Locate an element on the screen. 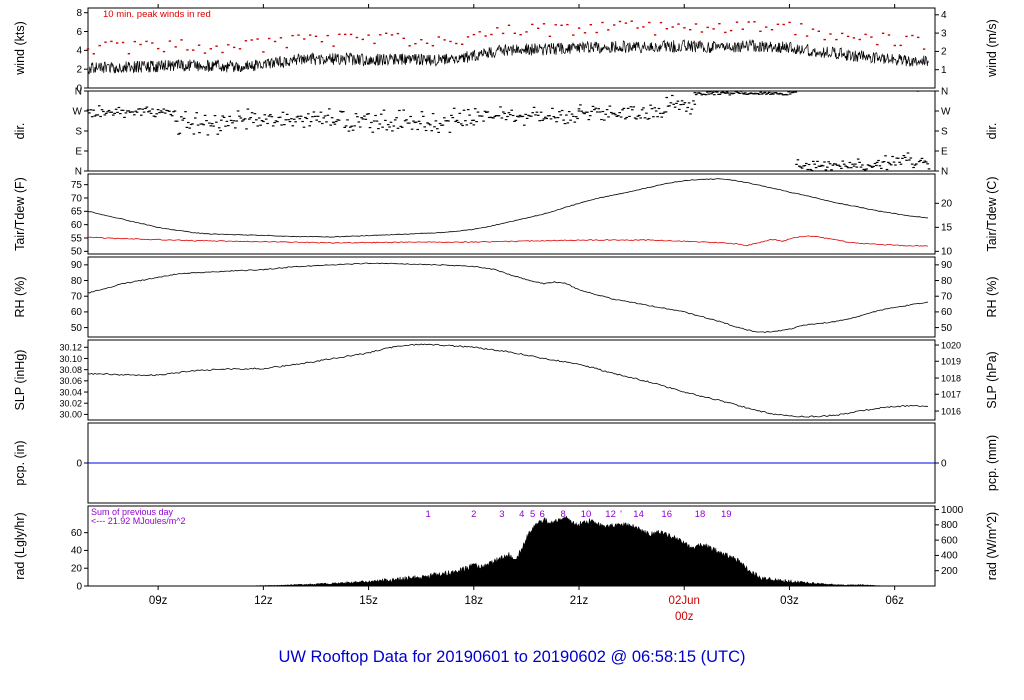 This screenshot has height=700, width=1024. panel-rh-frame is located at coordinates (511, 297).